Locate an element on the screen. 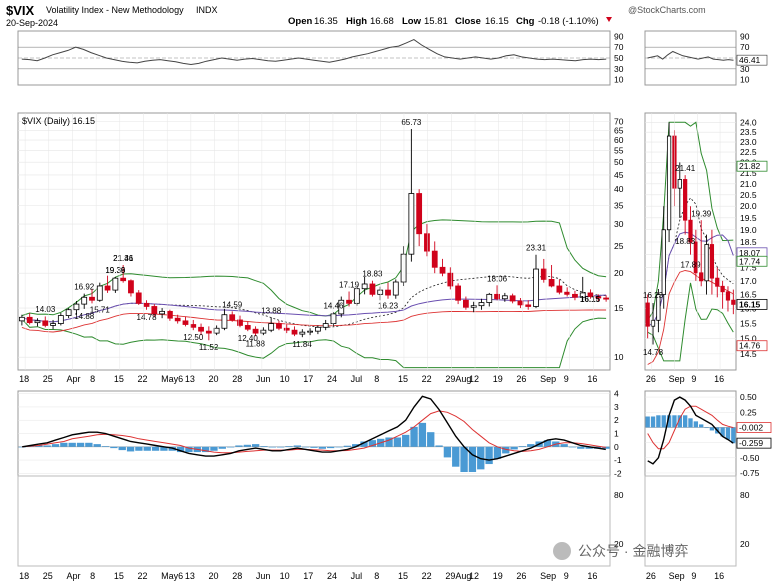 Image resolution: width=779 pixels, height=585 pixels. price-x-tick: May6 is located at coordinates (172, 379).